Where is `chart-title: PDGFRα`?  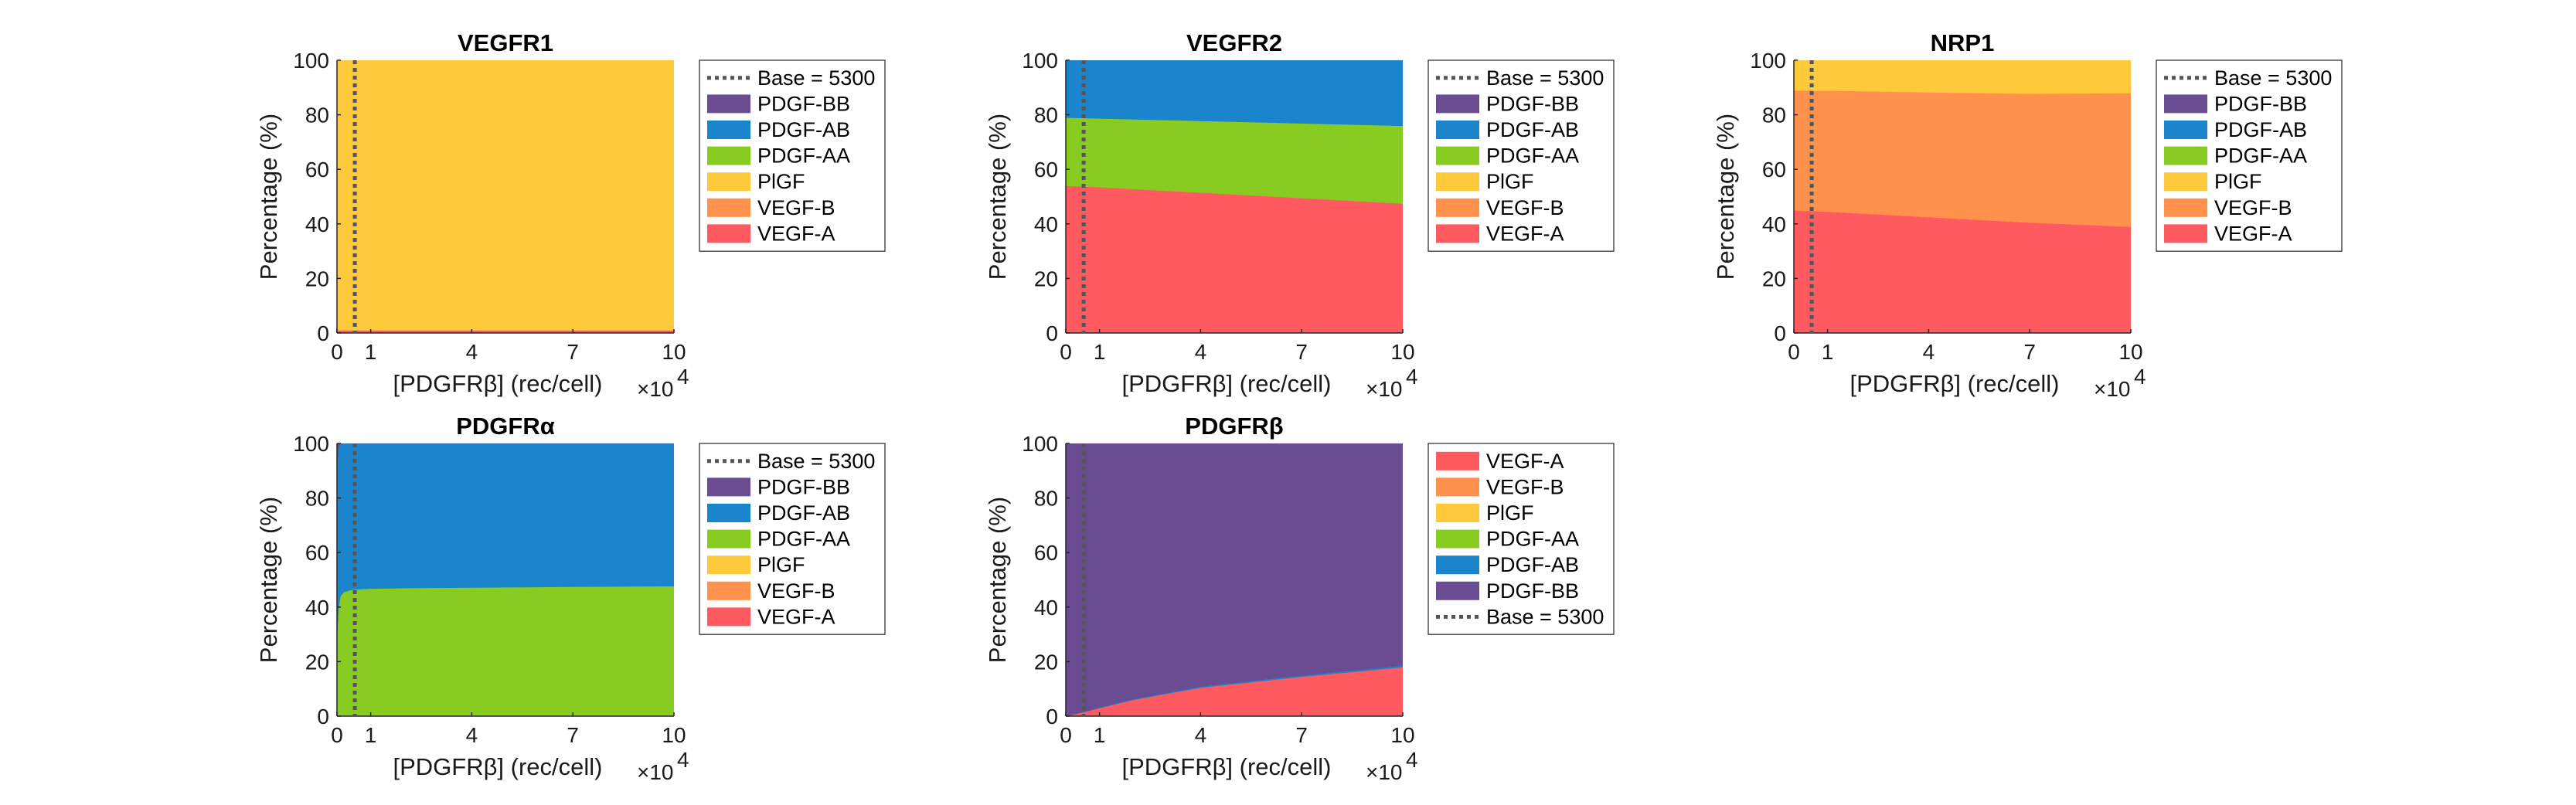
chart-title: PDGFRα is located at coordinates (505, 426).